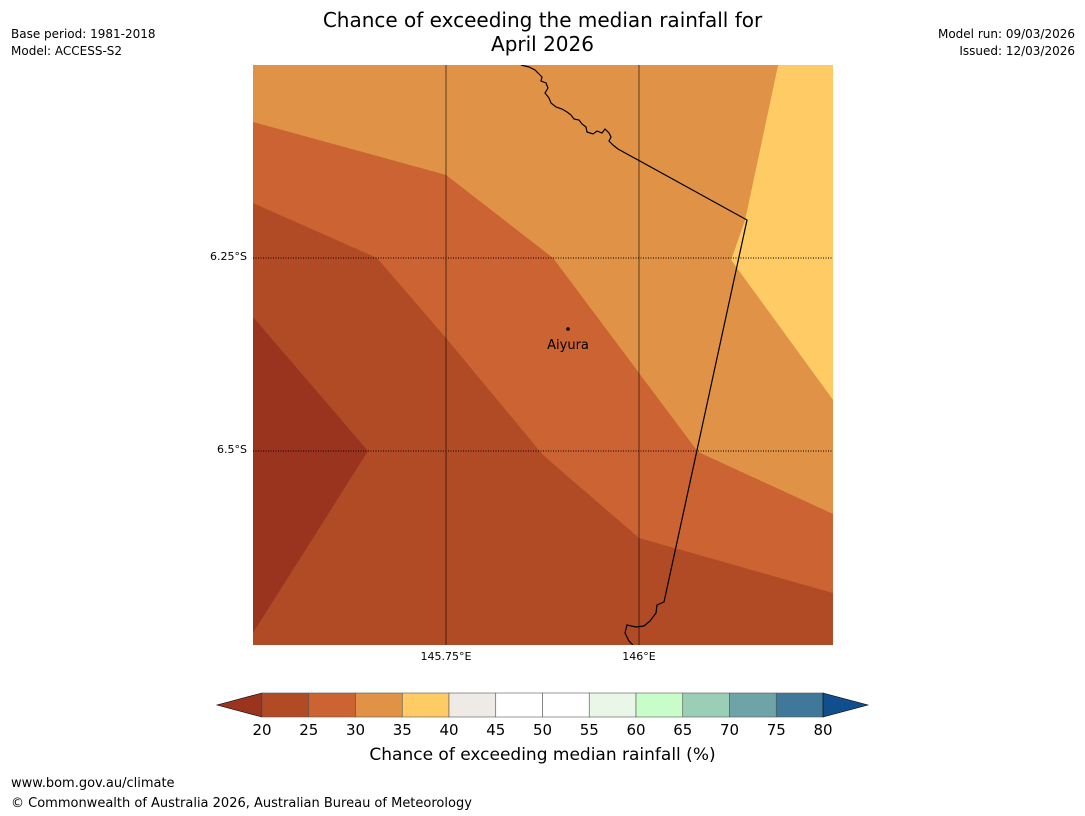  I want to click on meta-right: Model run: 09/03/2026 Issued: 12/03/2026, so click(1006, 43).